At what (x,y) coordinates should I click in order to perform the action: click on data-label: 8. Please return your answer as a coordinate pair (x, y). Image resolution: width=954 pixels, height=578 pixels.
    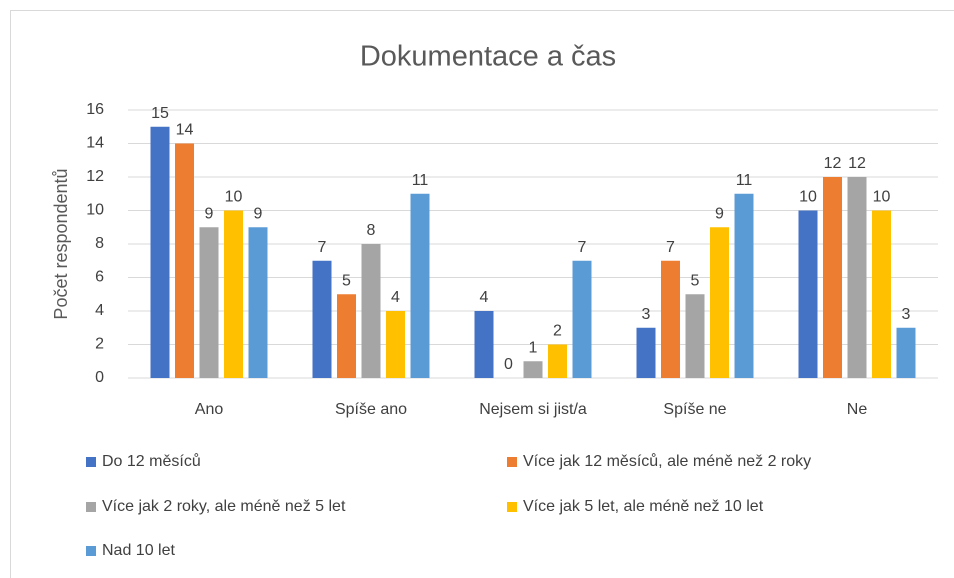
    Looking at the image, I should click on (371, 230).